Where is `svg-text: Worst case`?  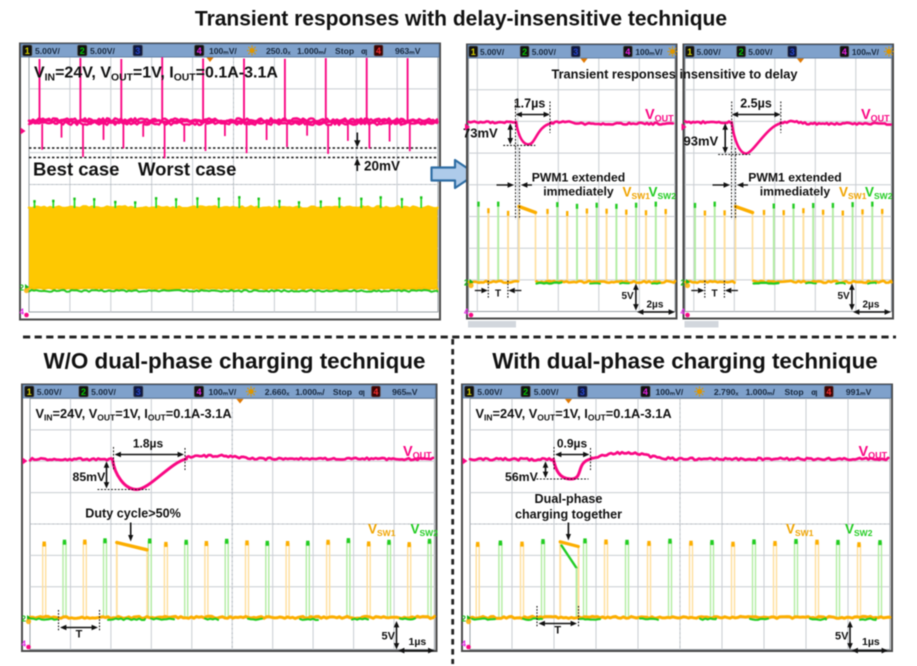 svg-text: Worst case is located at coordinates (187, 169).